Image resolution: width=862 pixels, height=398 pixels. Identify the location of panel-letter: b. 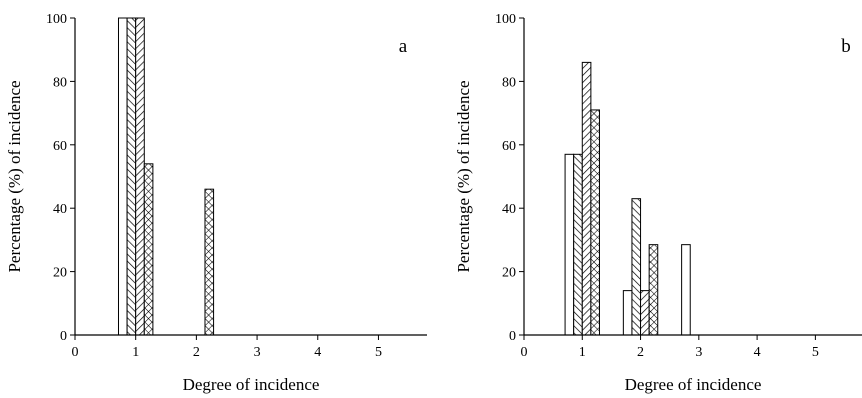
(846, 46).